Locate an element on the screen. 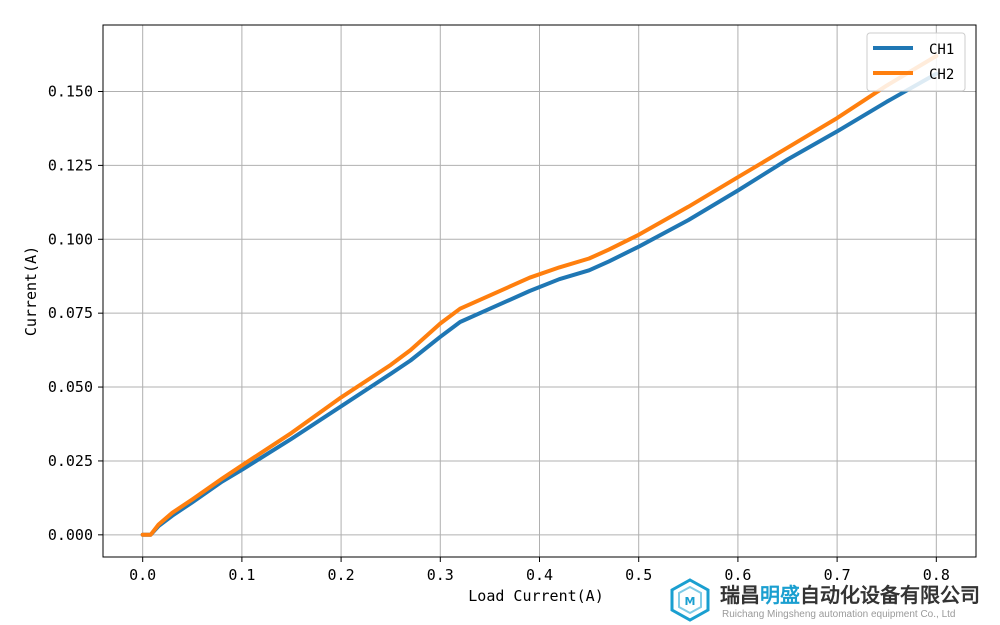 The width and height of the screenshot is (1000, 625). x-tick-label: 0.7 is located at coordinates (837, 575).